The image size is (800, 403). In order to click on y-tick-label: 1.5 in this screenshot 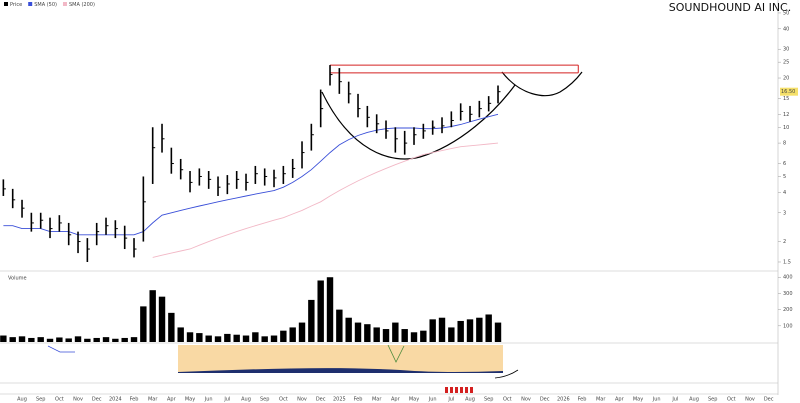, I will do `click(787, 262)`.